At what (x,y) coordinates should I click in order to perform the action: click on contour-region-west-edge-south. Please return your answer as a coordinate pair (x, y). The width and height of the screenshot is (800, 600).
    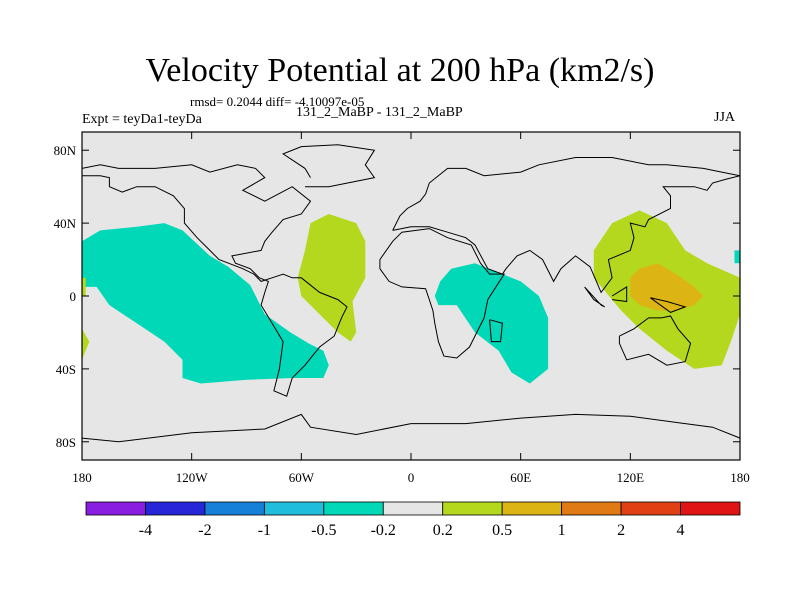
    Looking at the image, I should click on (86, 344).